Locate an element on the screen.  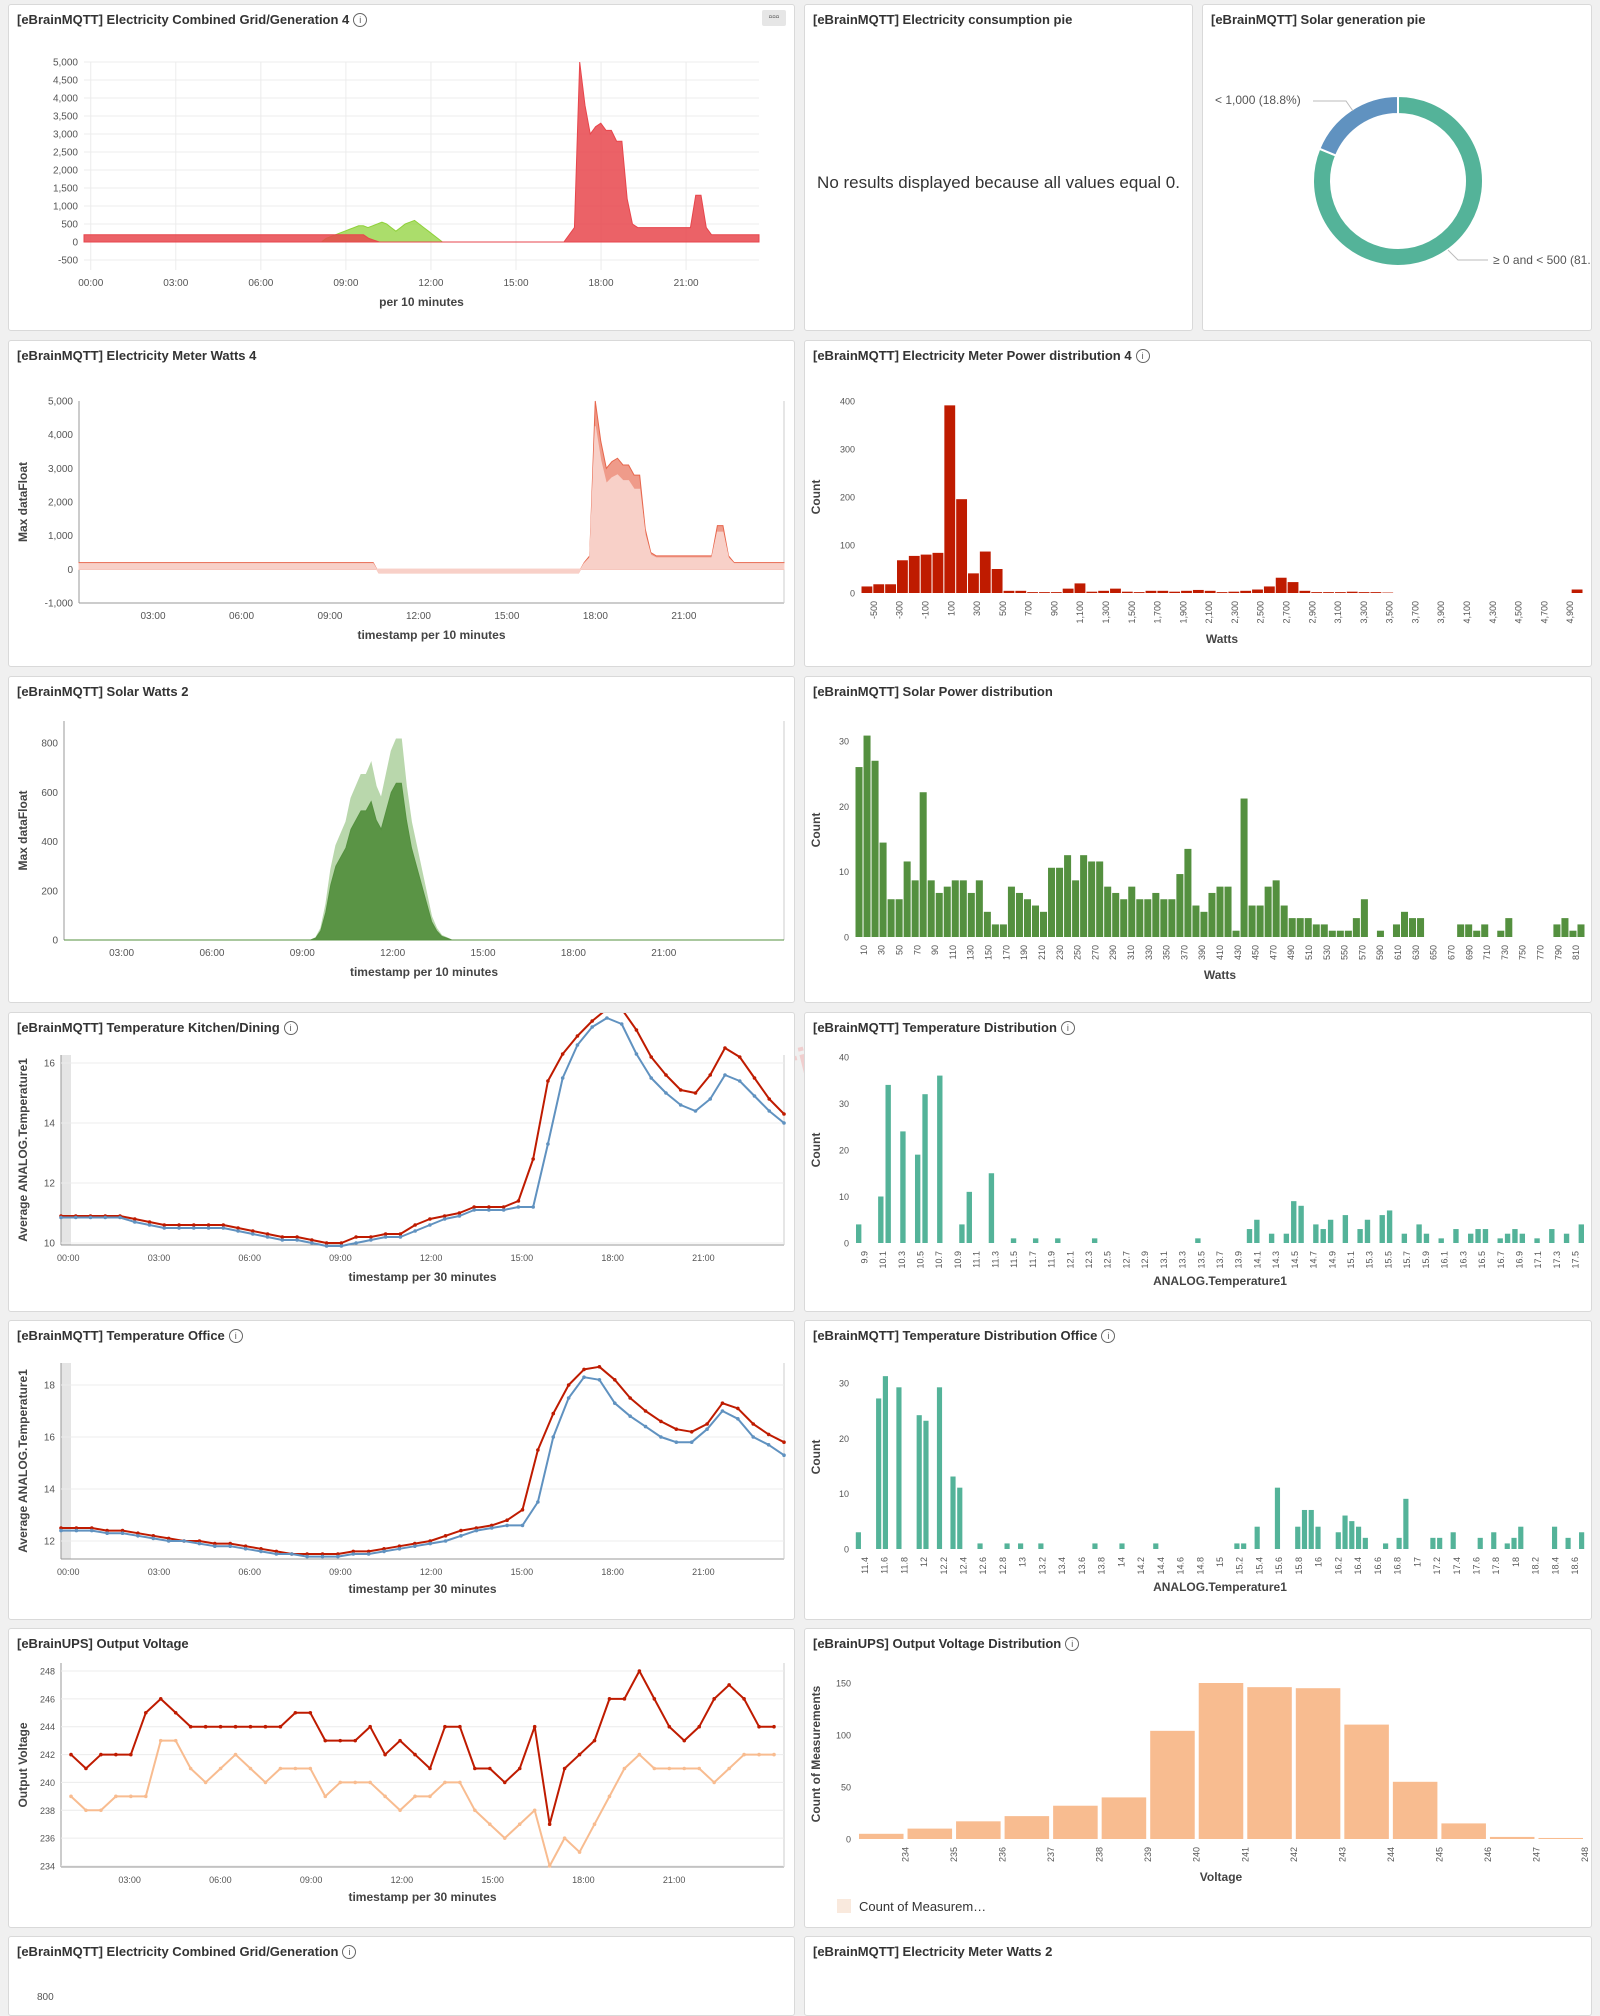
x-tick-label: 06:00 is located at coordinates (260, 283).